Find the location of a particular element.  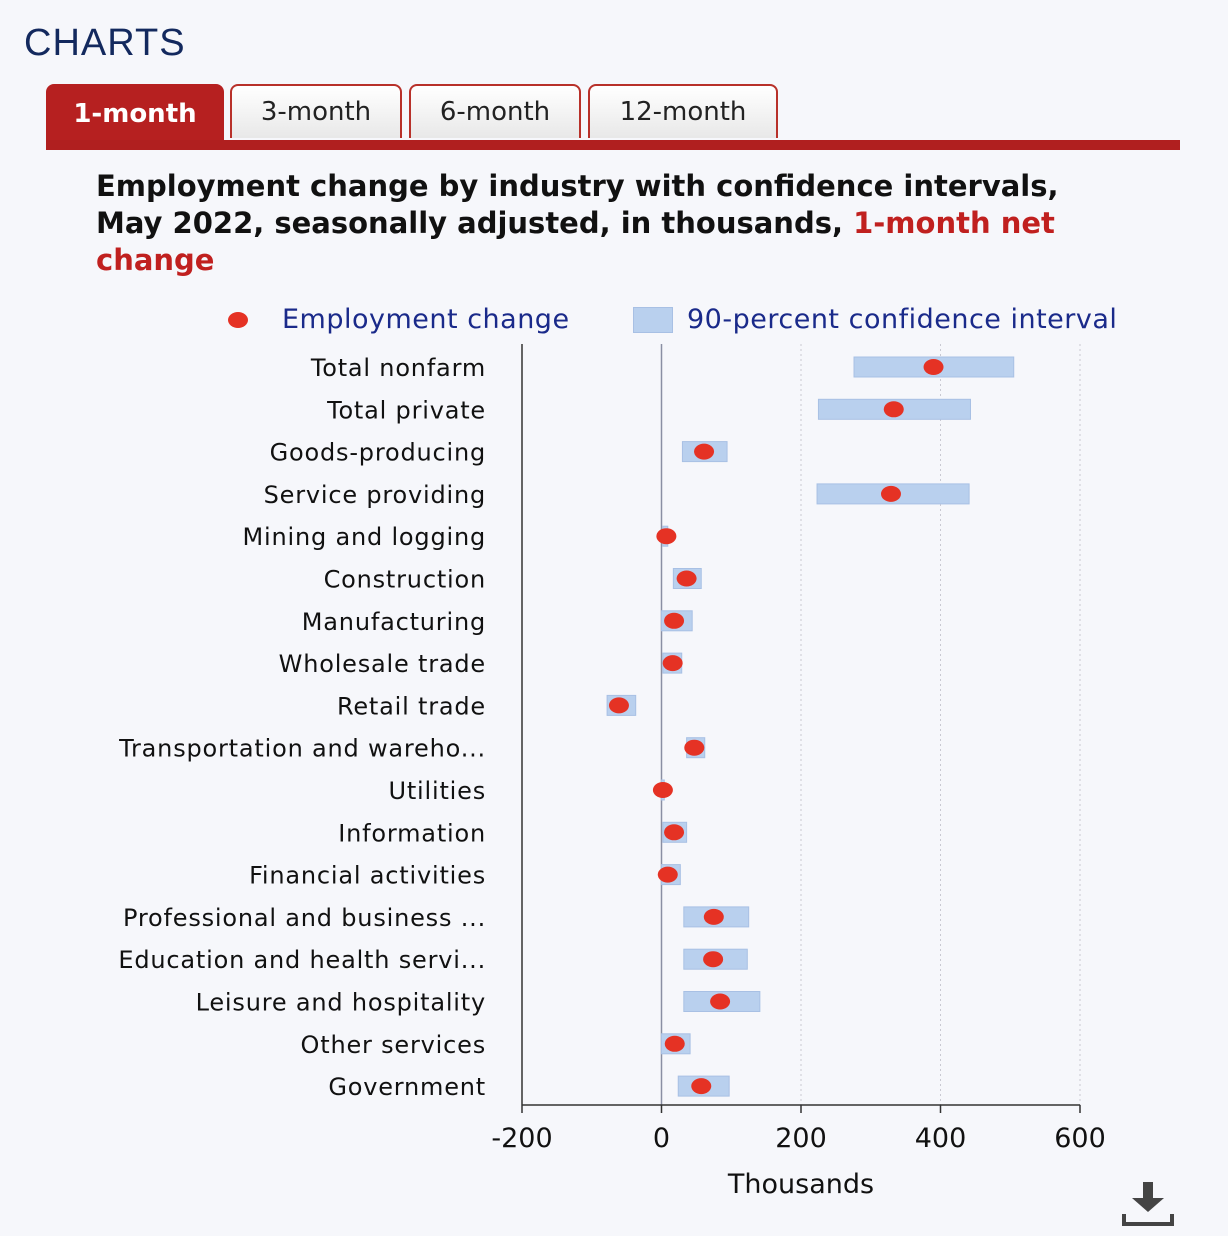

page-title: CHARTS is located at coordinates (105, 43).